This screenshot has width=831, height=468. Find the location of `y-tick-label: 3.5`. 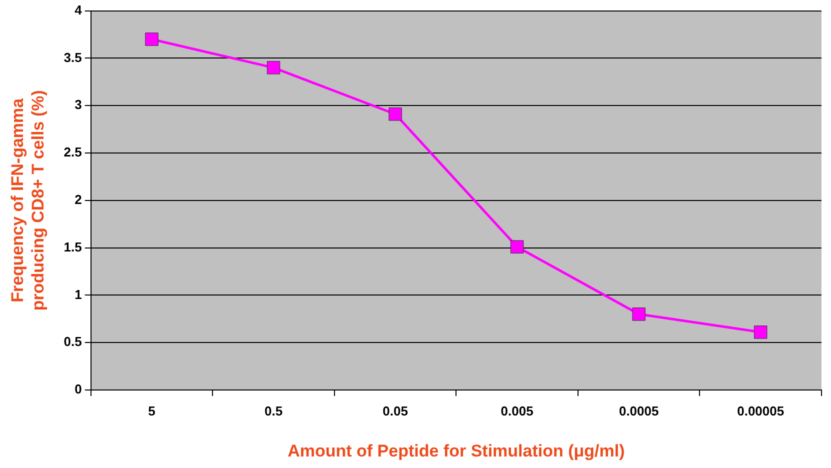

y-tick-label: 3.5 is located at coordinates (73, 57).